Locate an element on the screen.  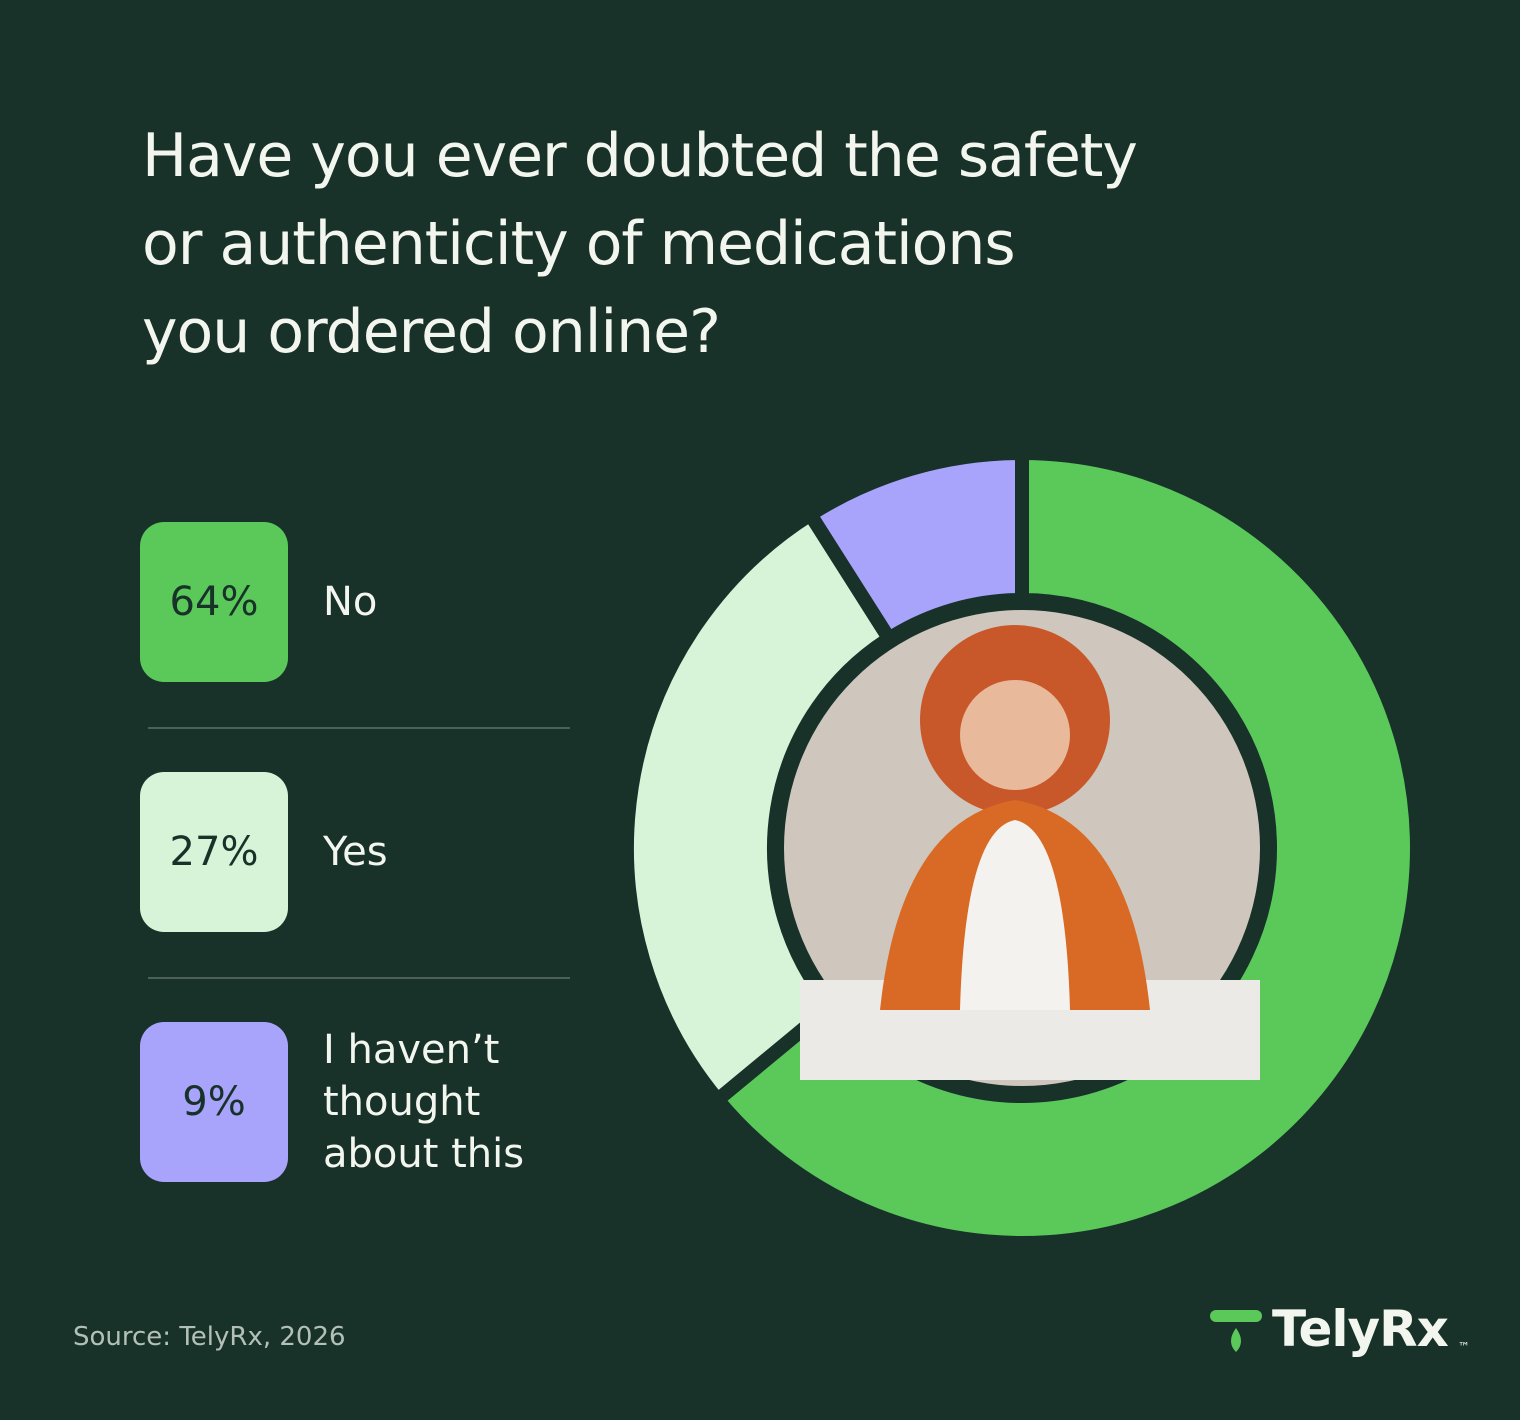
brand-logo-icon is located at coordinates (1236, 1331).